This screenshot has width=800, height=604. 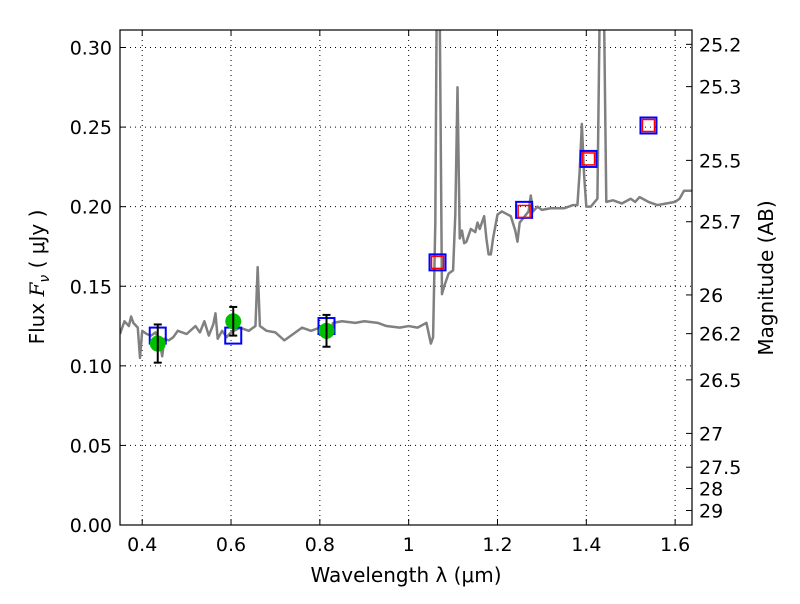 I want to click on y2-tick-label: 28, so click(x=711, y=490).